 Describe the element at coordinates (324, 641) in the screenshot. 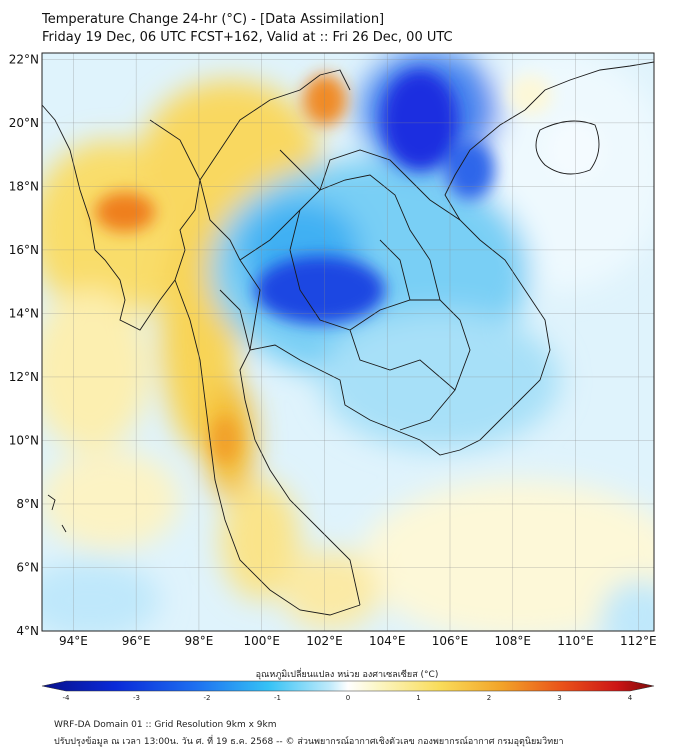

I see `lon-tick-label: 102°E` at that location.